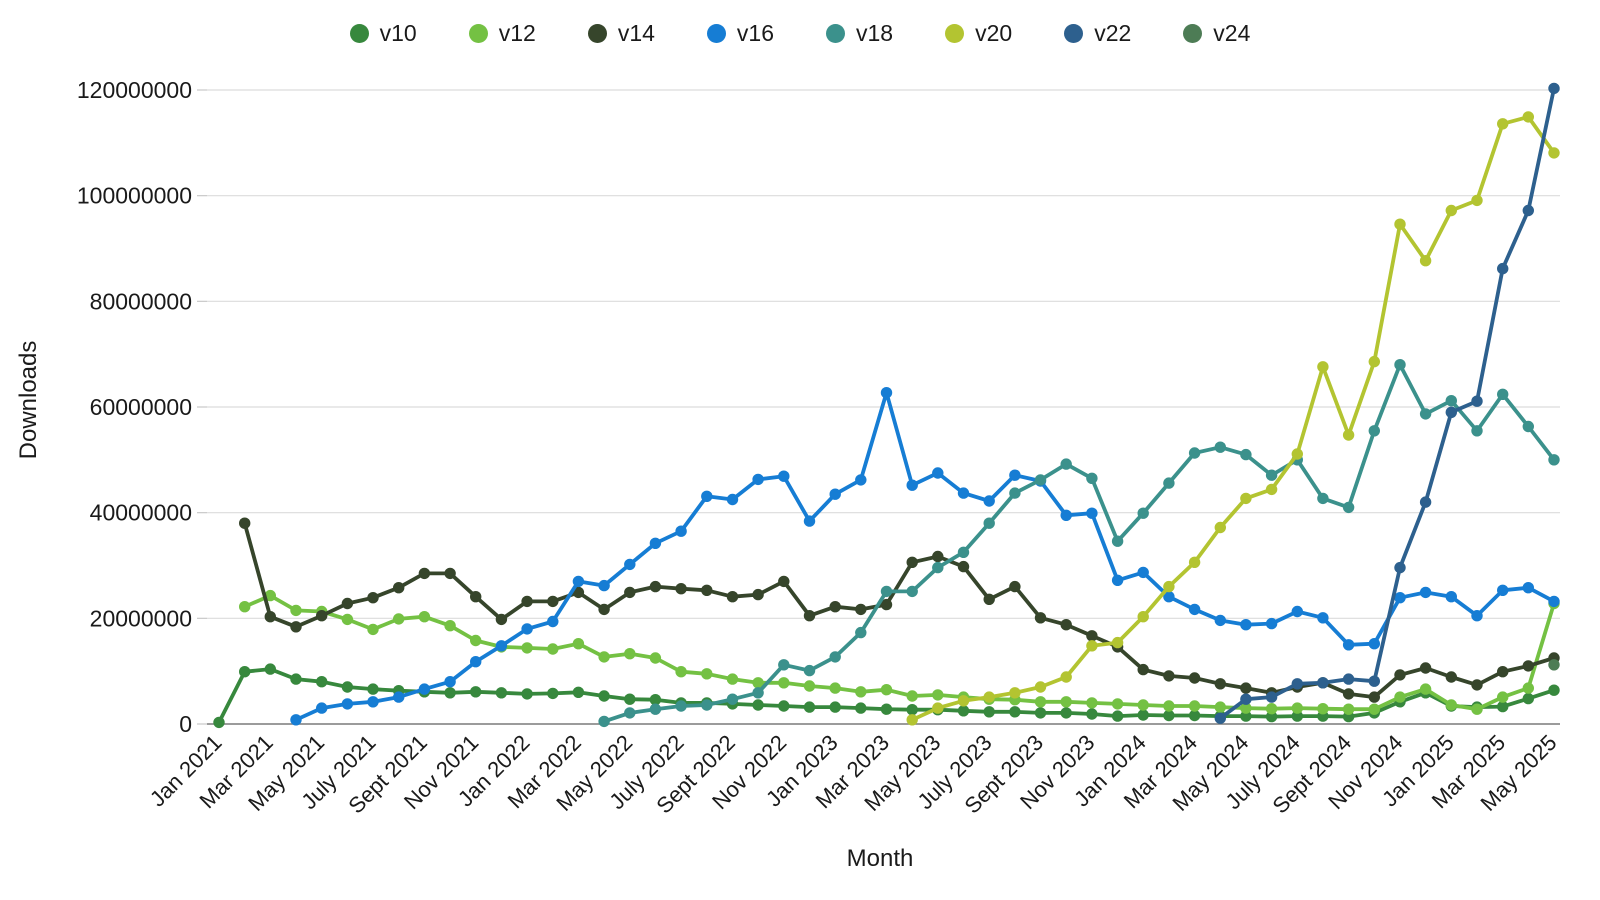 This screenshot has height=900, width=1600. Describe the element at coordinates (373, 598) in the screenshot. I see `data-point-v14-July 2021` at that location.